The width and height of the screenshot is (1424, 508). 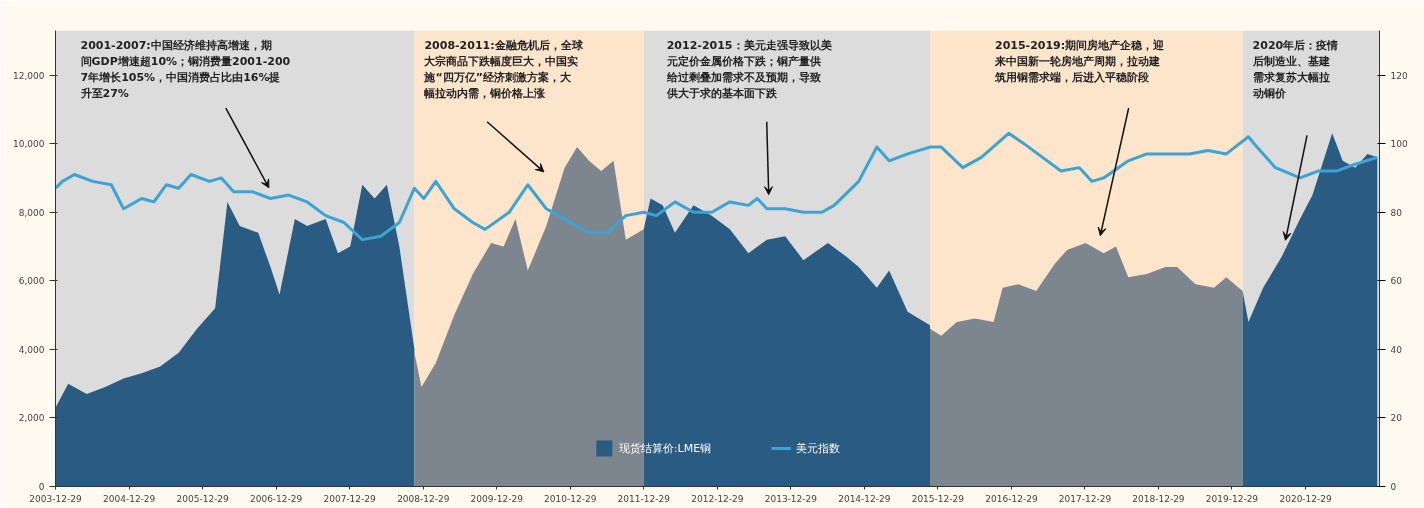 I want to click on x-tick-label: 2008-12-29, so click(x=423, y=498).